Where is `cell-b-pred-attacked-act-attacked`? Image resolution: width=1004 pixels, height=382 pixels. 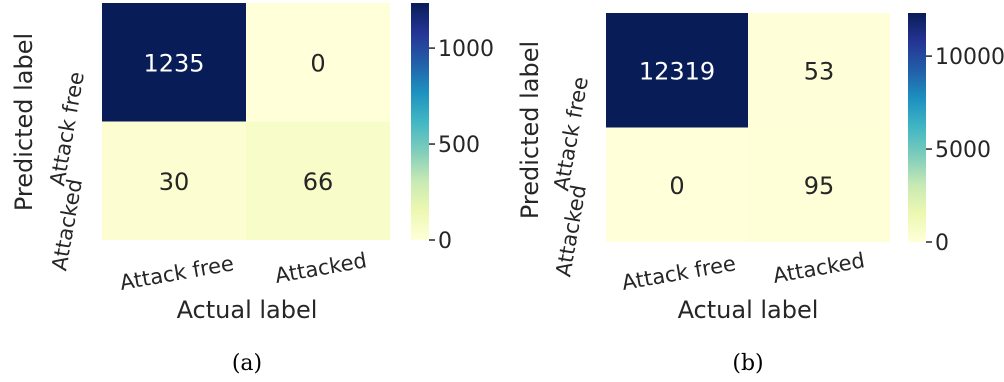 cell-b-pred-attacked-act-attacked is located at coordinates (819, 184).